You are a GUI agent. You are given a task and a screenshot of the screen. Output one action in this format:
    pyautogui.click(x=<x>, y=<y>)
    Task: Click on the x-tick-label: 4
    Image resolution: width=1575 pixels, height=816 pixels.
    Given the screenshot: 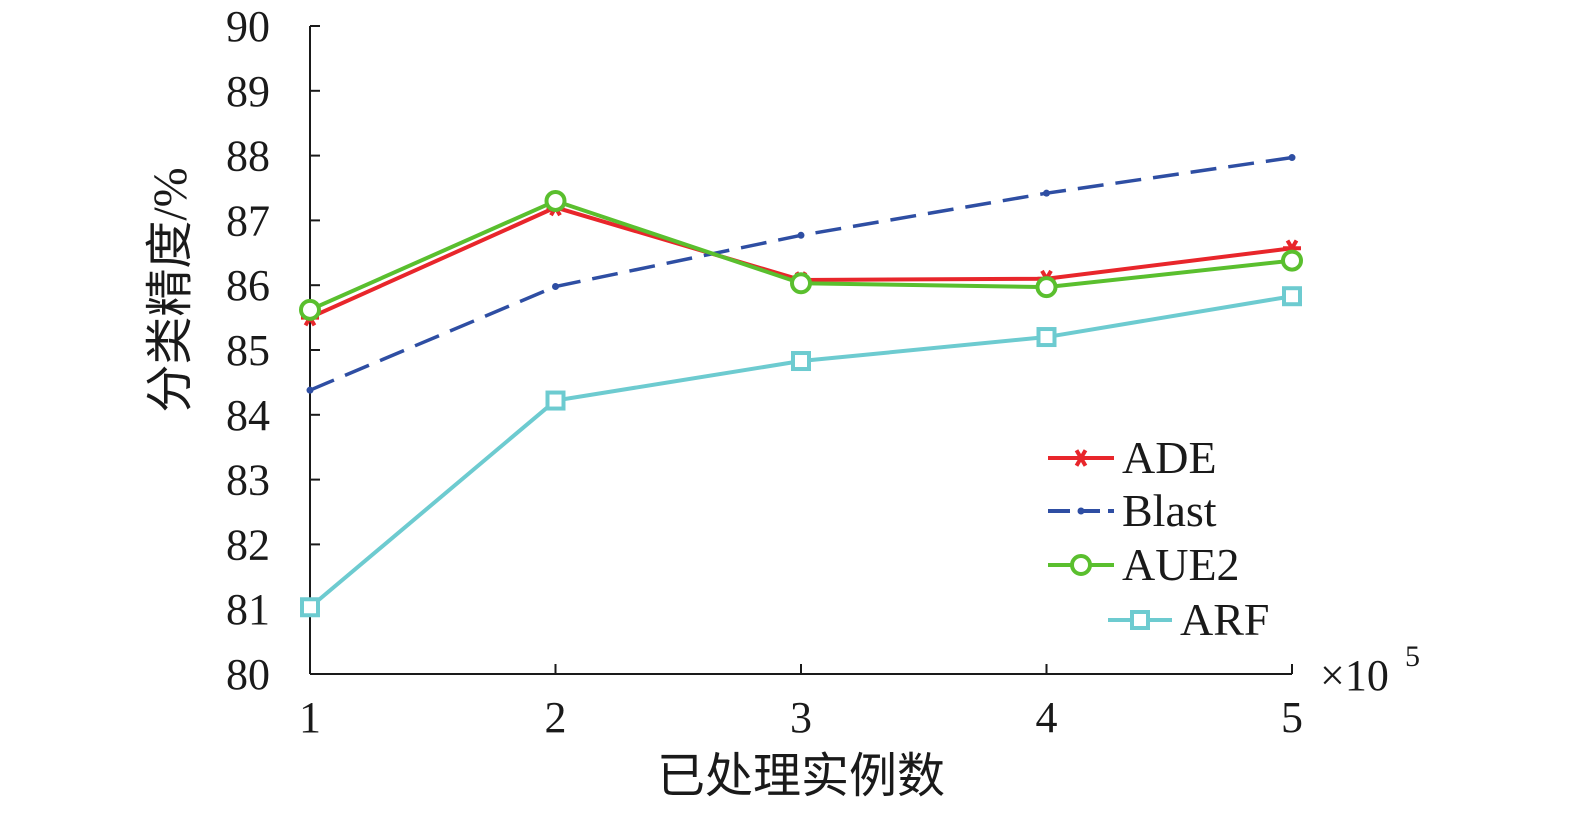 What is the action you would take?
    pyautogui.click(x=1047, y=717)
    